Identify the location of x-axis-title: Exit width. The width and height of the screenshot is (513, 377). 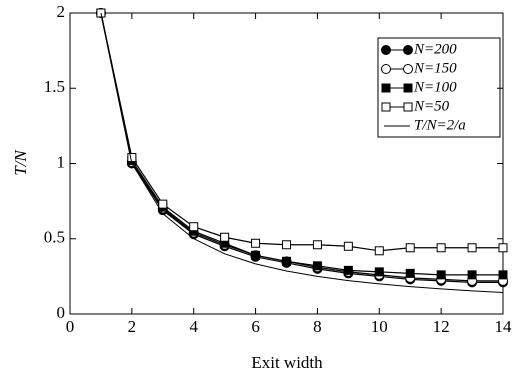
(287, 362).